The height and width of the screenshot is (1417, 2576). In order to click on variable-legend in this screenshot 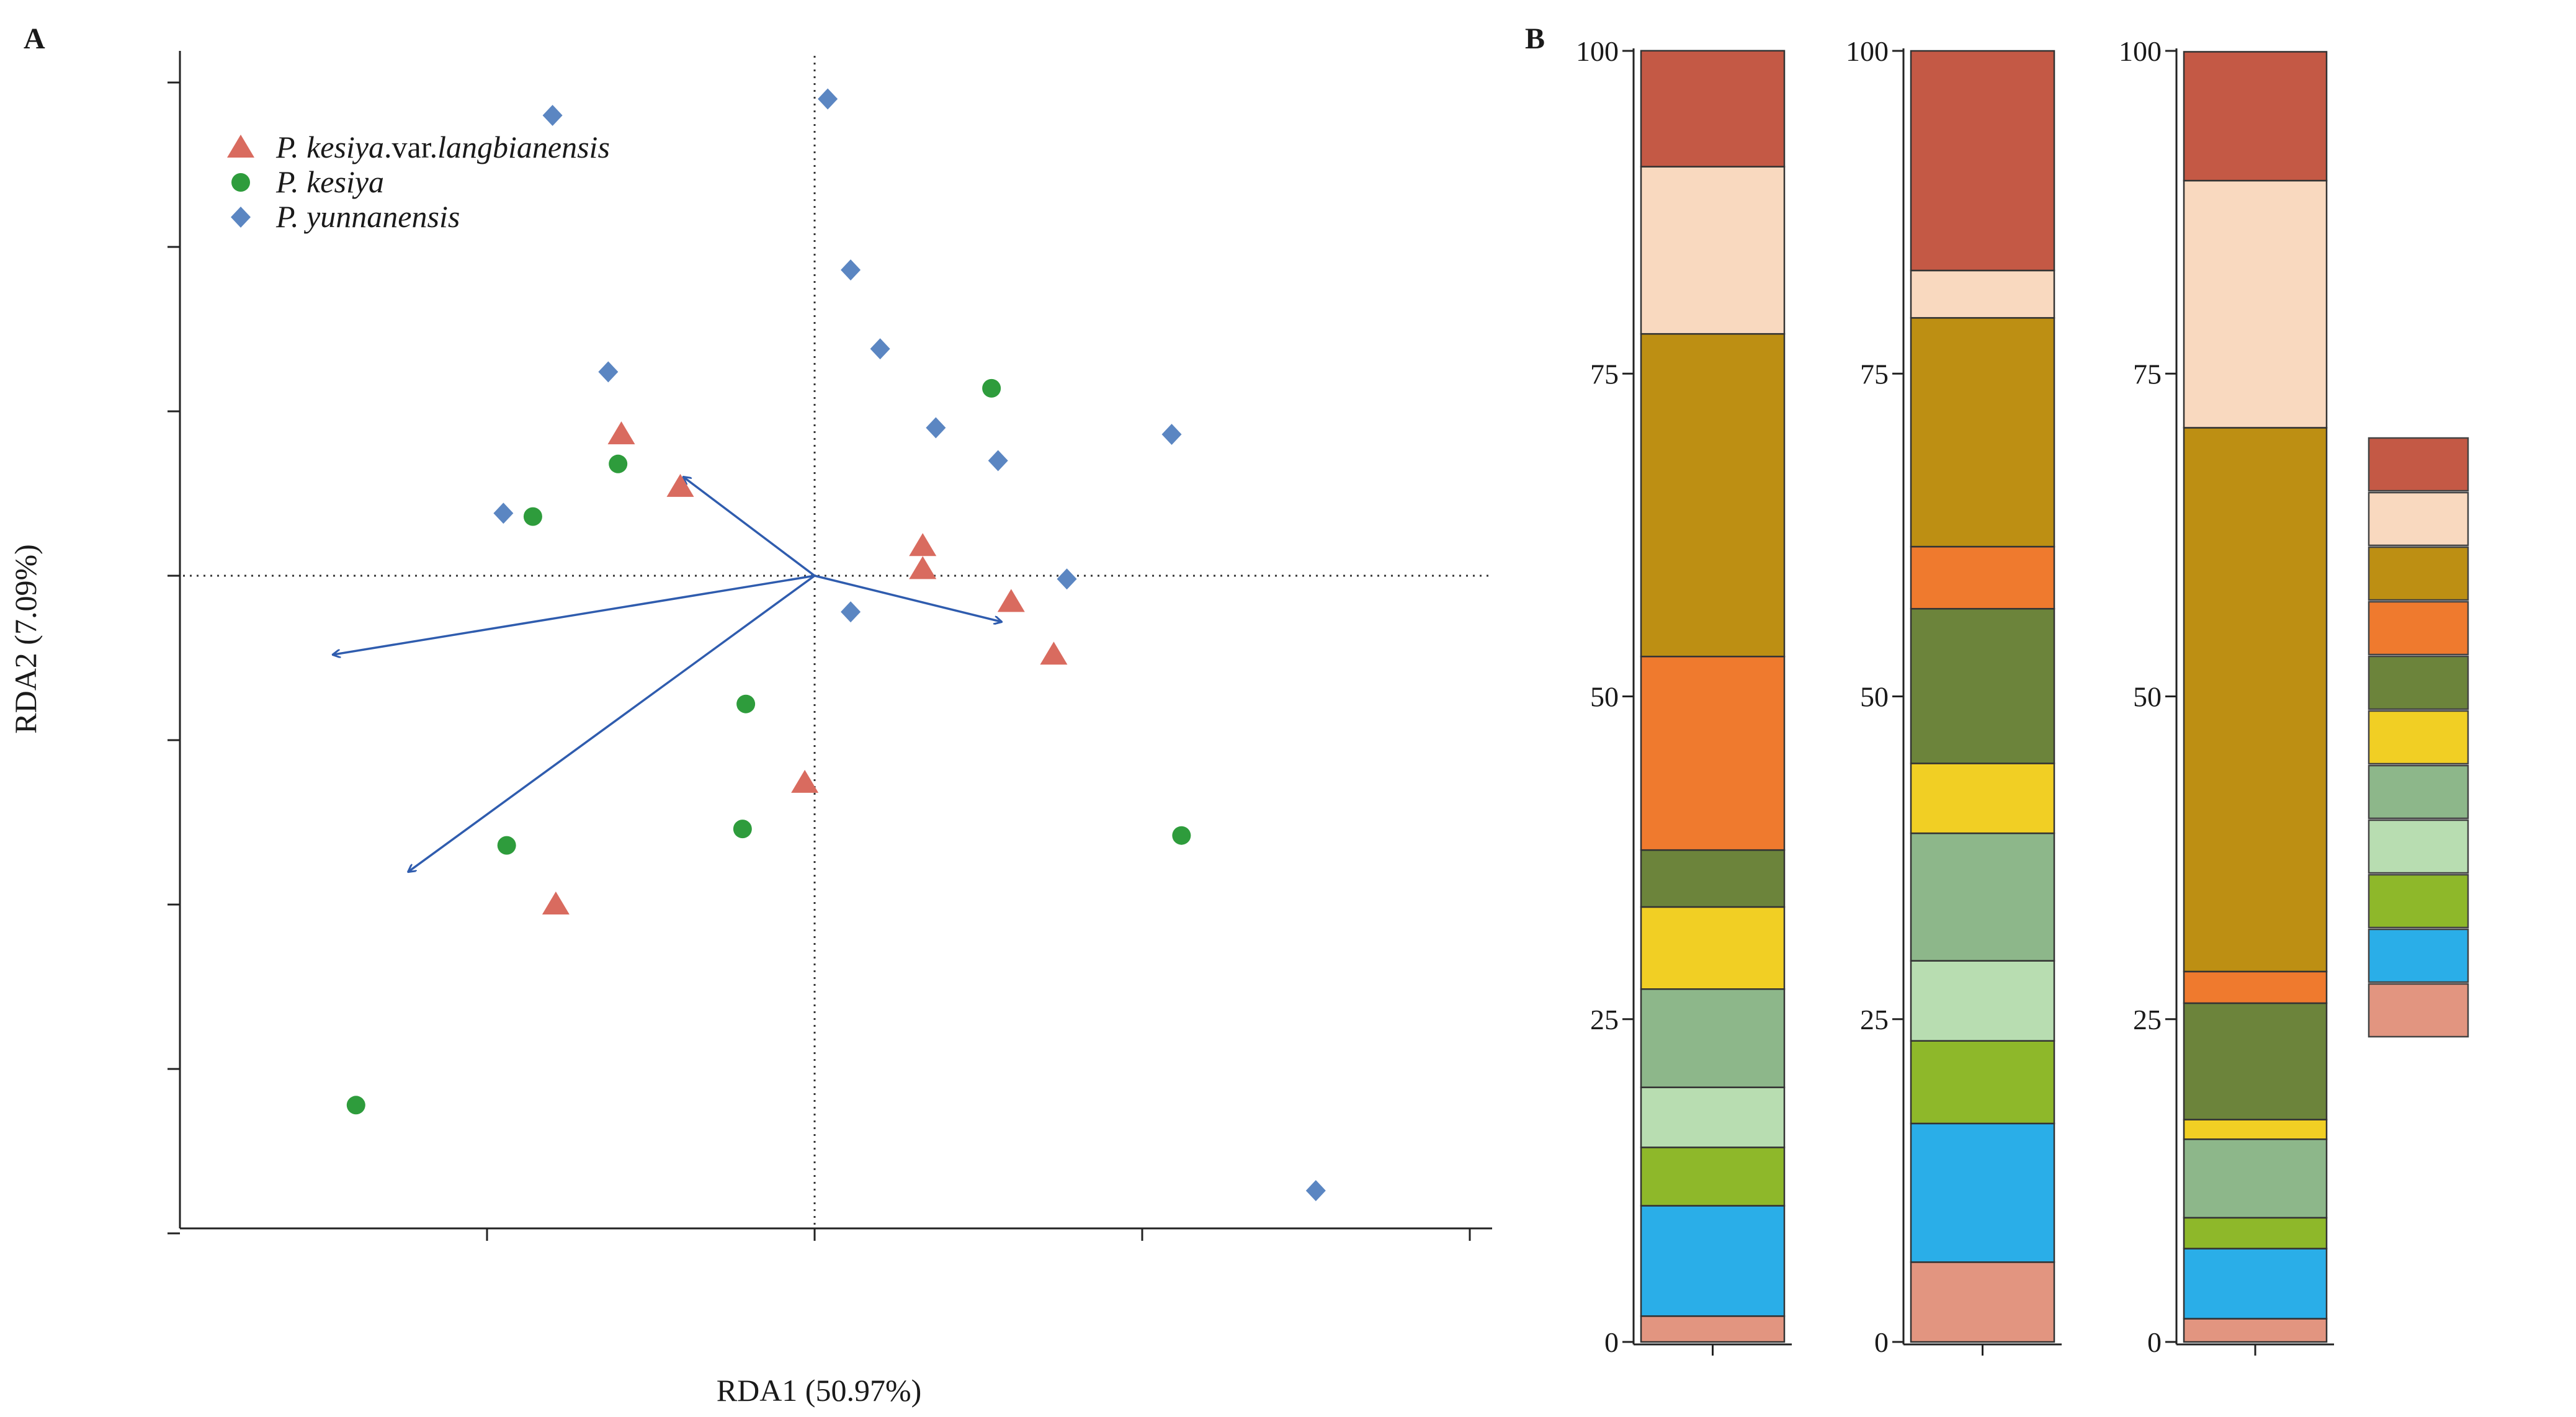, I will do `click(2418, 737)`.